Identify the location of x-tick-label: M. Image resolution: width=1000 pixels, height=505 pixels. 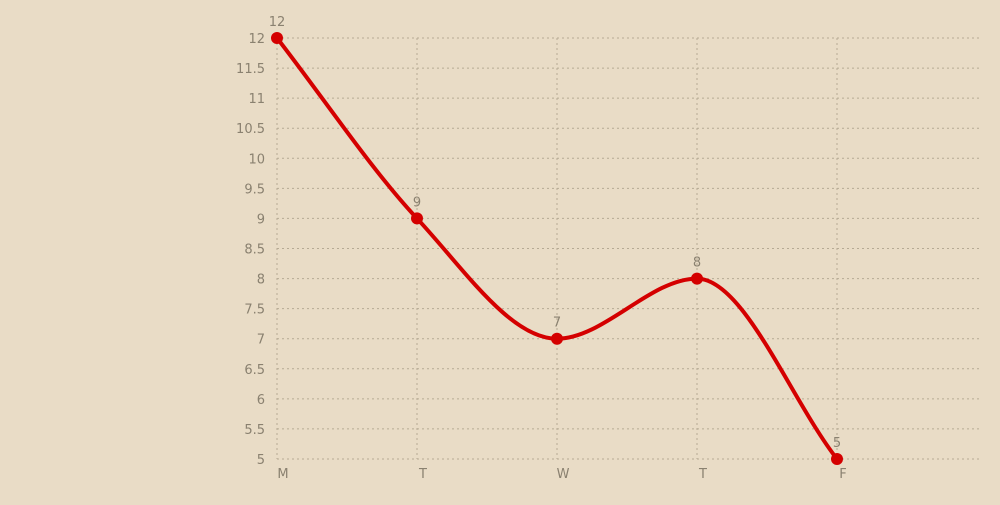
(282, 474).